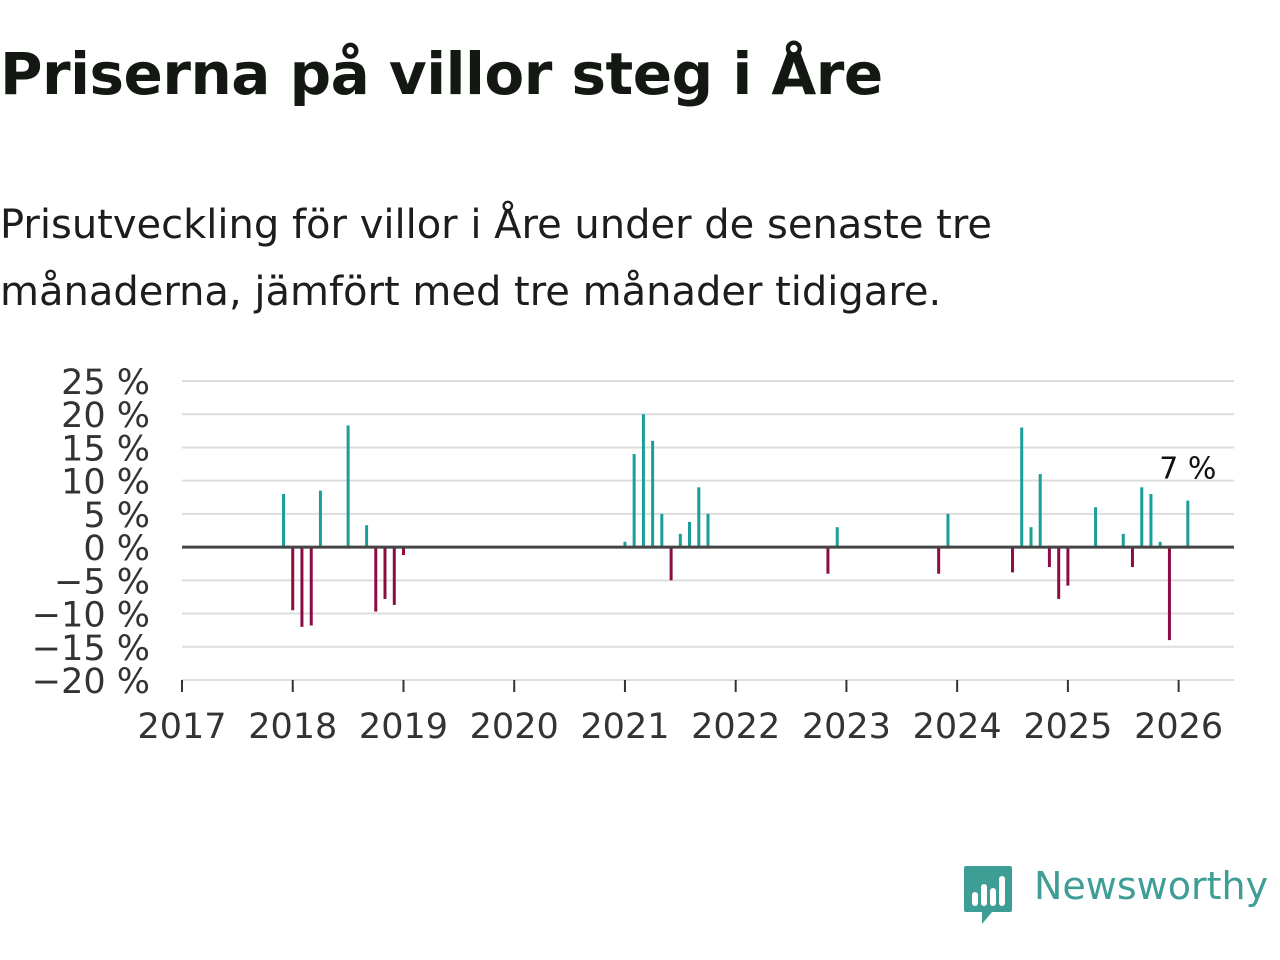  What do you see at coordinates (624, 727) in the screenshot?
I see `x-tick-label: 2021` at bounding box center [624, 727].